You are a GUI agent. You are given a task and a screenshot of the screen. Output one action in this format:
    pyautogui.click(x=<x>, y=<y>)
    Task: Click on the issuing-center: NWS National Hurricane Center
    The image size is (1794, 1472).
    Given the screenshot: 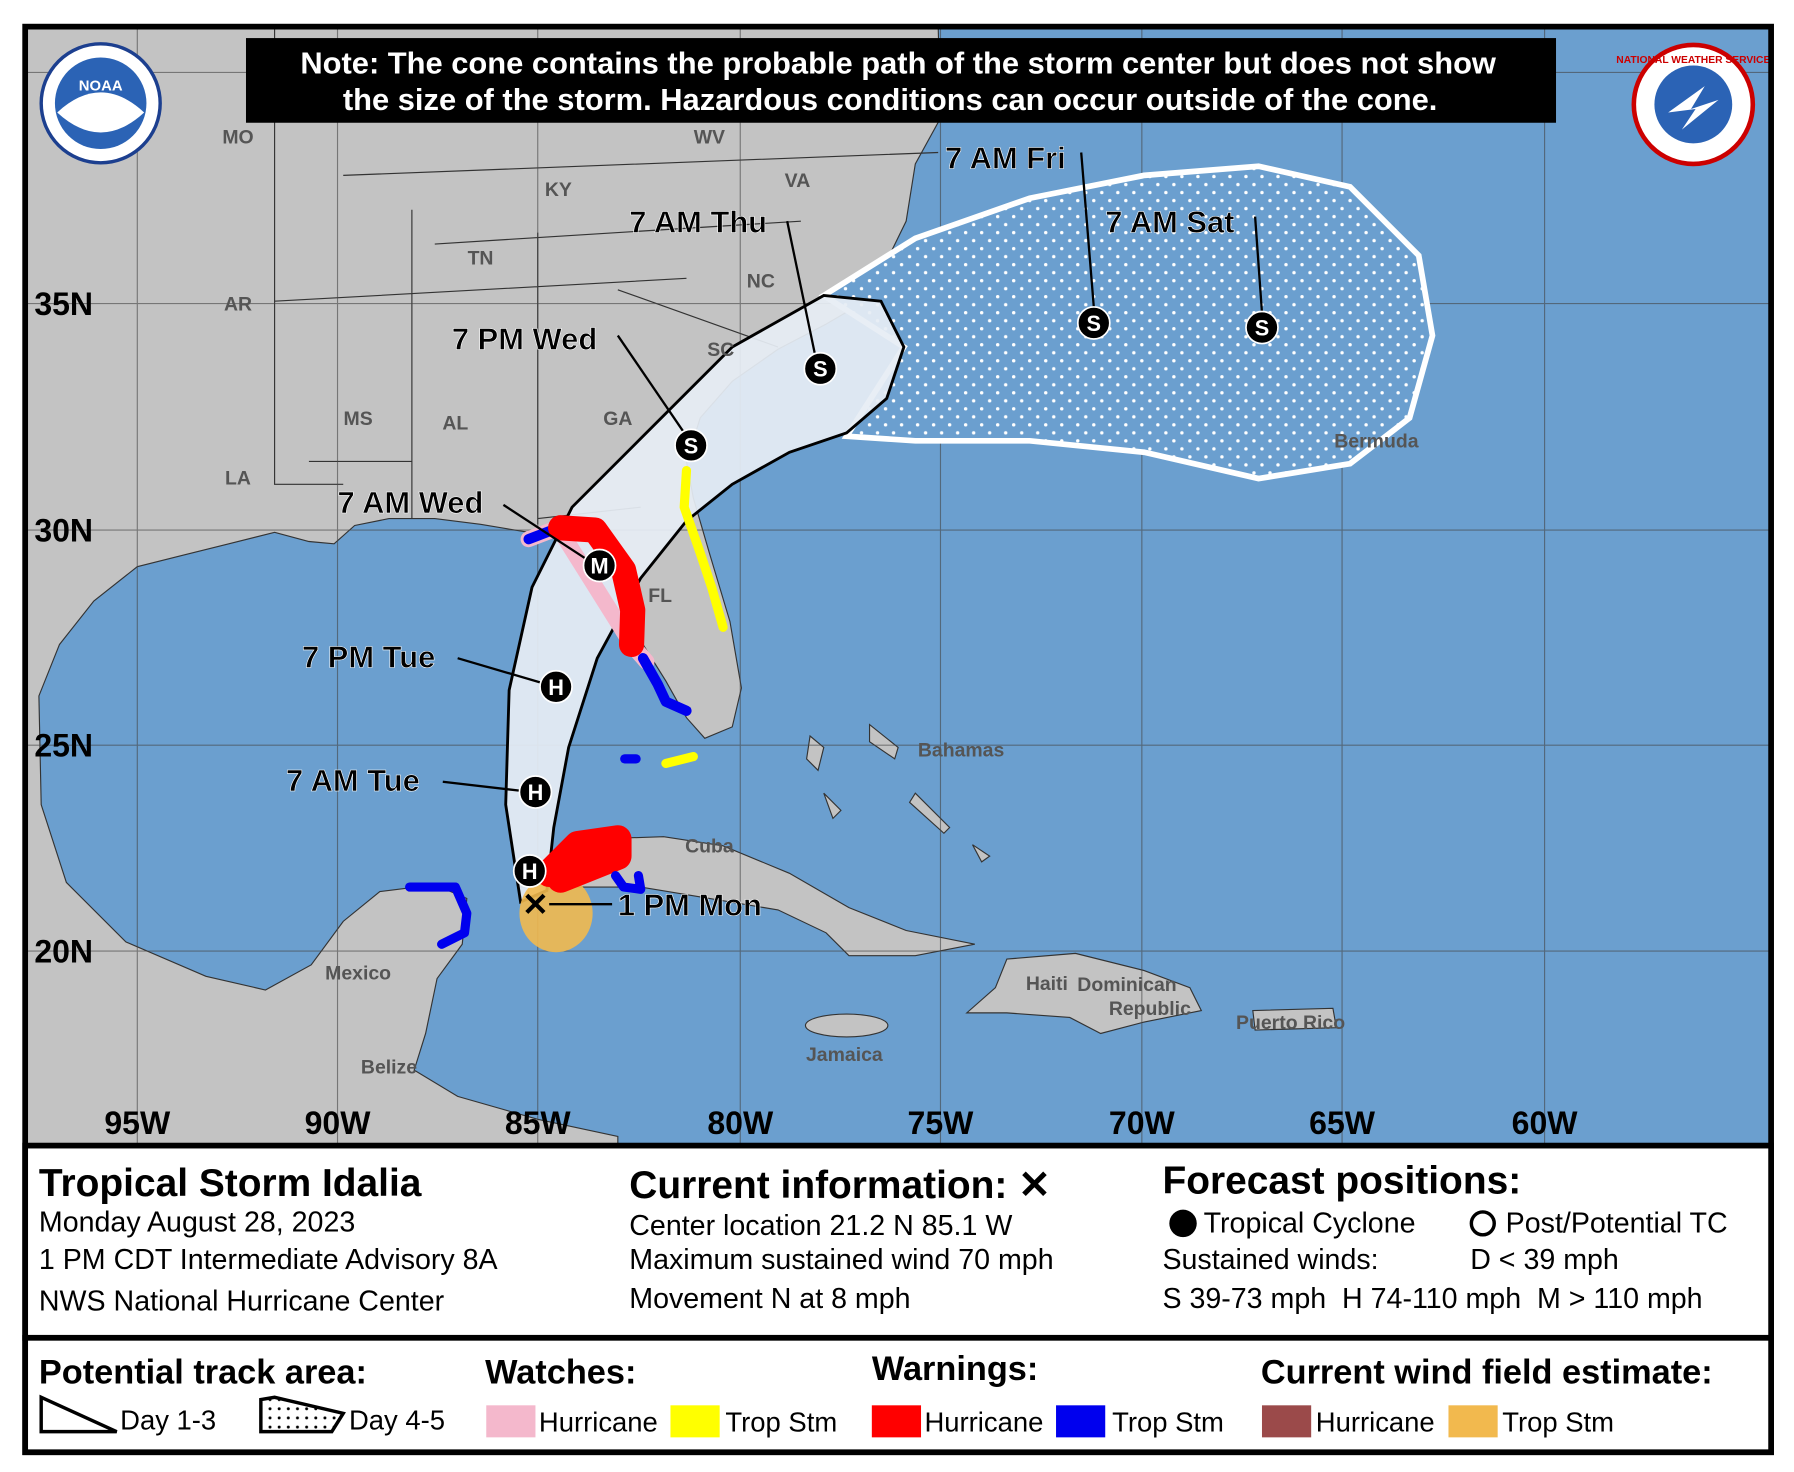 What is the action you would take?
    pyautogui.click(x=242, y=1301)
    